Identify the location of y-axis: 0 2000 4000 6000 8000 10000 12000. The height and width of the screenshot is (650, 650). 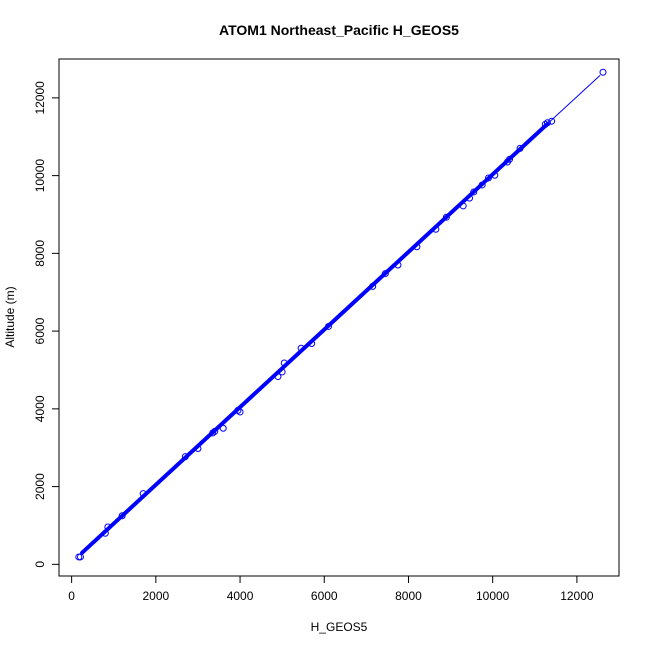
(46, 324).